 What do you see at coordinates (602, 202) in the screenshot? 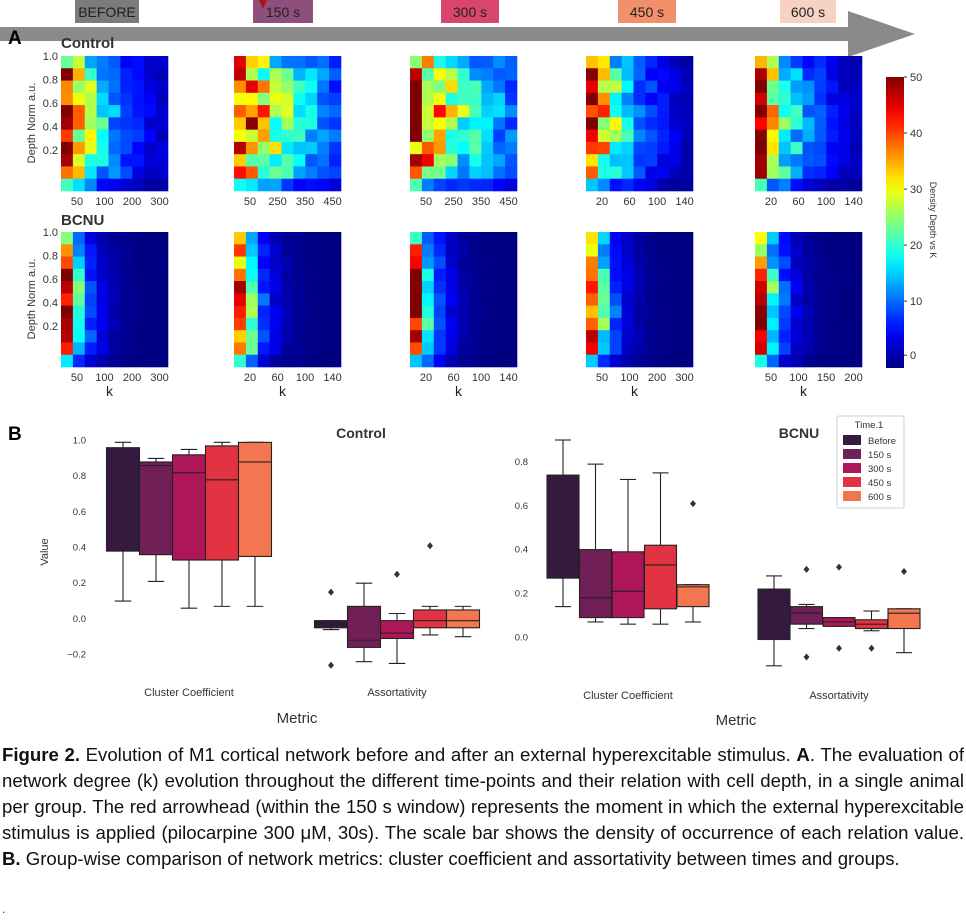
I see `heatmap-x-tick: 20` at bounding box center [602, 202].